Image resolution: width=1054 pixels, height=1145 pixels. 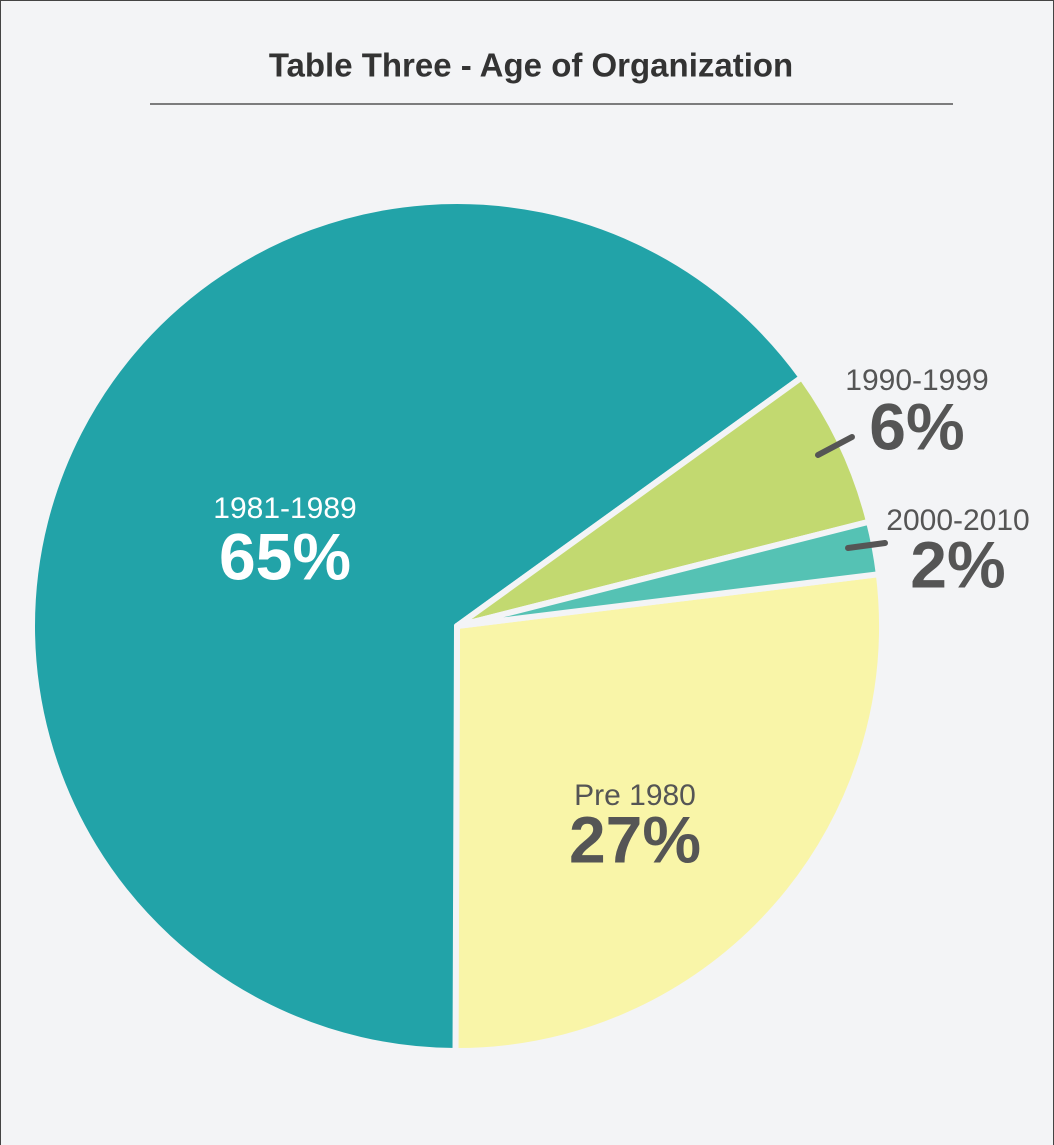 What do you see at coordinates (916, 380) in the screenshot?
I see `slice-label: 1990-1999` at bounding box center [916, 380].